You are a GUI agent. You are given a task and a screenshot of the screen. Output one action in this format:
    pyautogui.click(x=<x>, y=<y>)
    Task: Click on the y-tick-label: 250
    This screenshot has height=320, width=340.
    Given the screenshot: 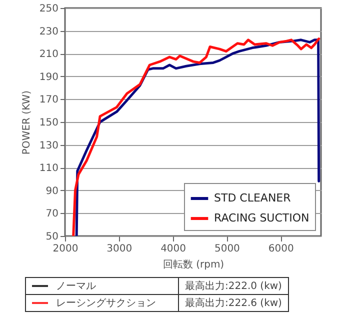 What is the action you would take?
    pyautogui.click(x=48, y=9)
    